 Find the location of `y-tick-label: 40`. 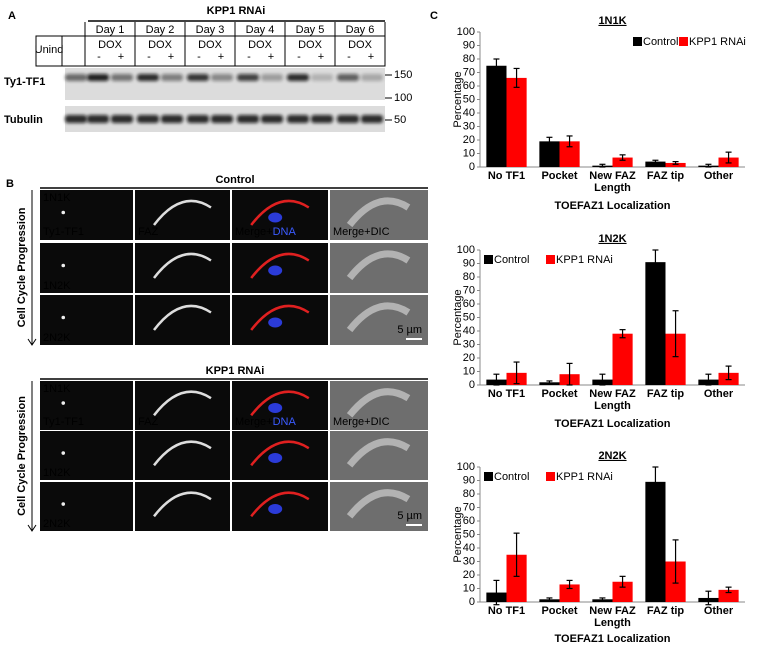

y-tick-label: 40 is located at coordinates (469, 113).